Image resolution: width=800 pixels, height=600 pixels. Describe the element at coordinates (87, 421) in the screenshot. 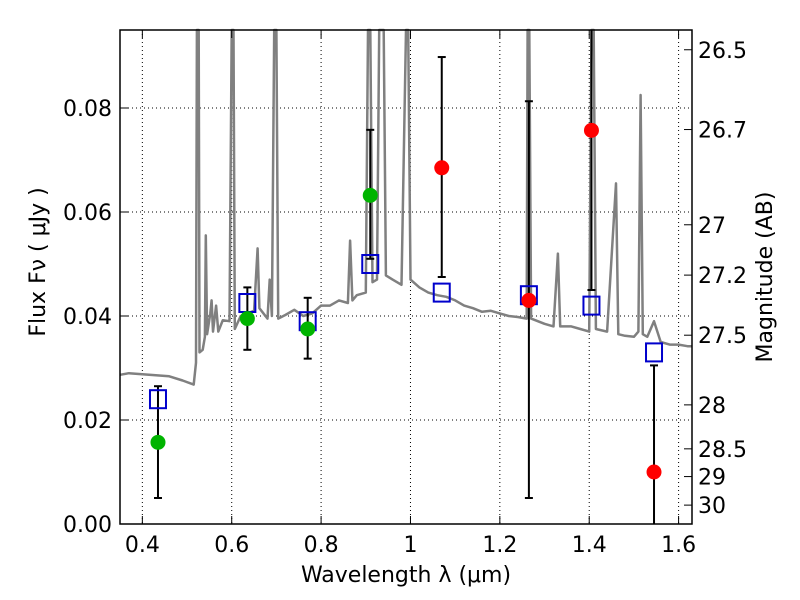

I see `y-tick-label: 0.02` at that location.